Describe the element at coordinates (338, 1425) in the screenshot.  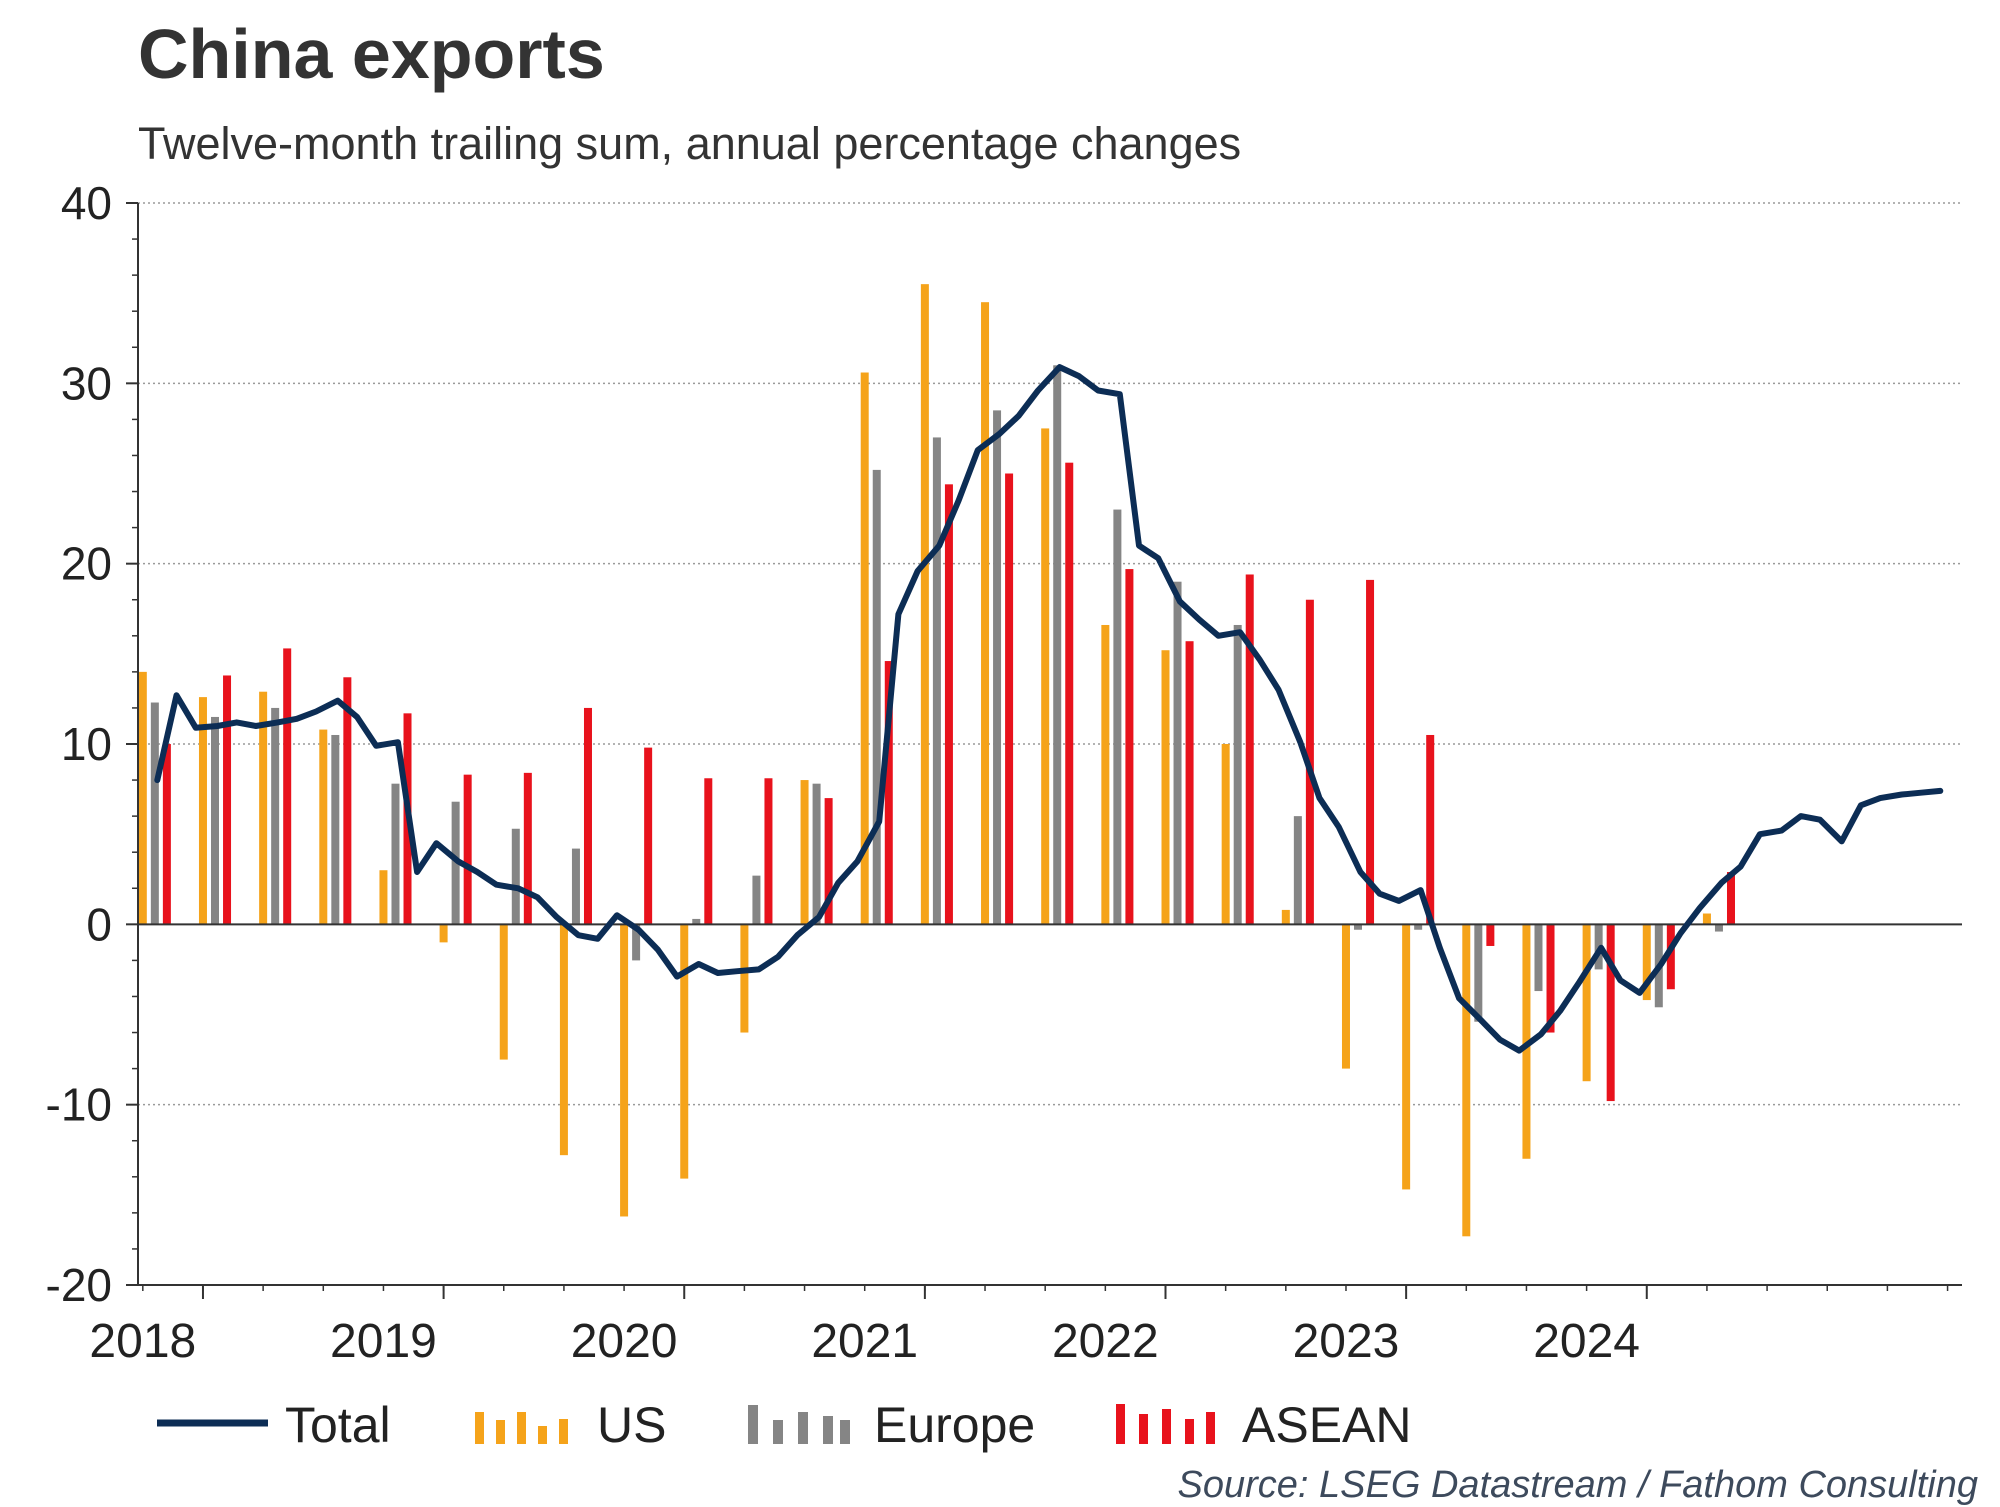
I see `legend-total-label: Total` at that location.